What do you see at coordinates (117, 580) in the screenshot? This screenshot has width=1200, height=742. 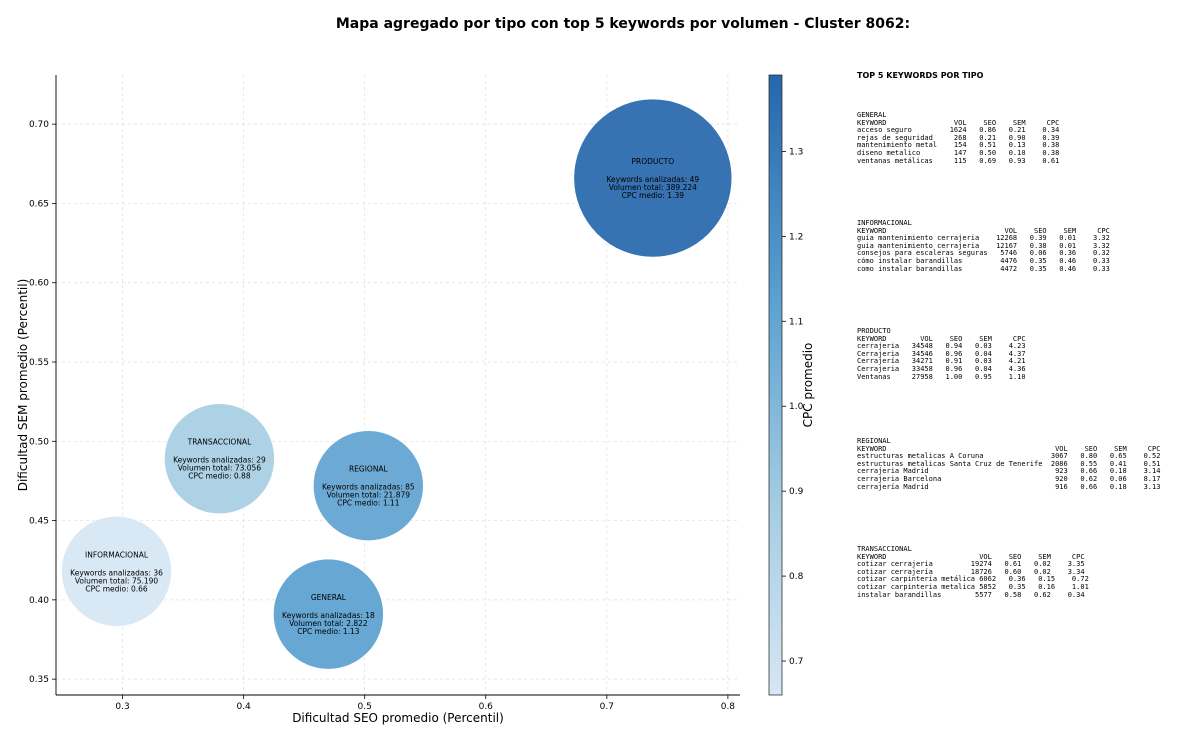 I see `bubble-volume: Volumen total: 75.190` at bounding box center [117, 580].